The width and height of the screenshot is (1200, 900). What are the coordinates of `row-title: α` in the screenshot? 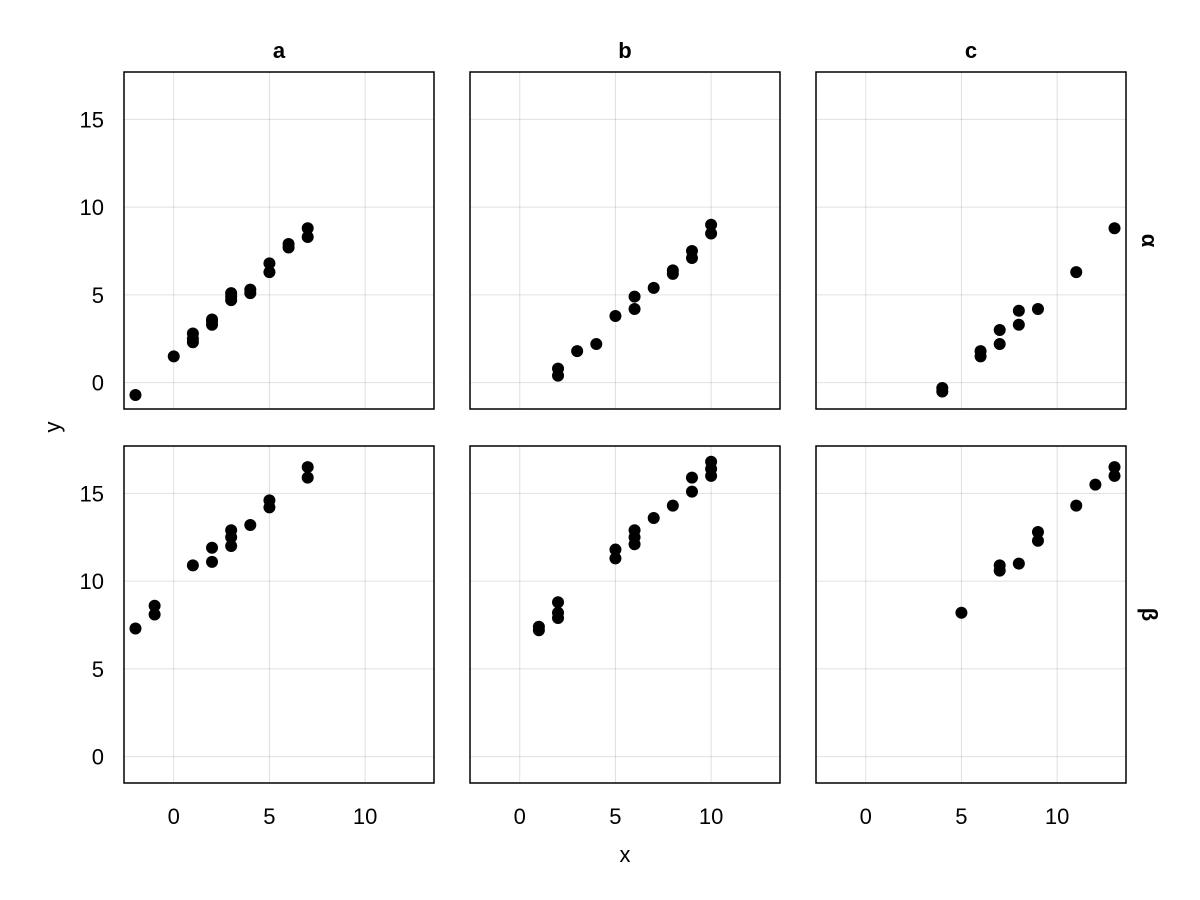 It's located at (1149, 241).